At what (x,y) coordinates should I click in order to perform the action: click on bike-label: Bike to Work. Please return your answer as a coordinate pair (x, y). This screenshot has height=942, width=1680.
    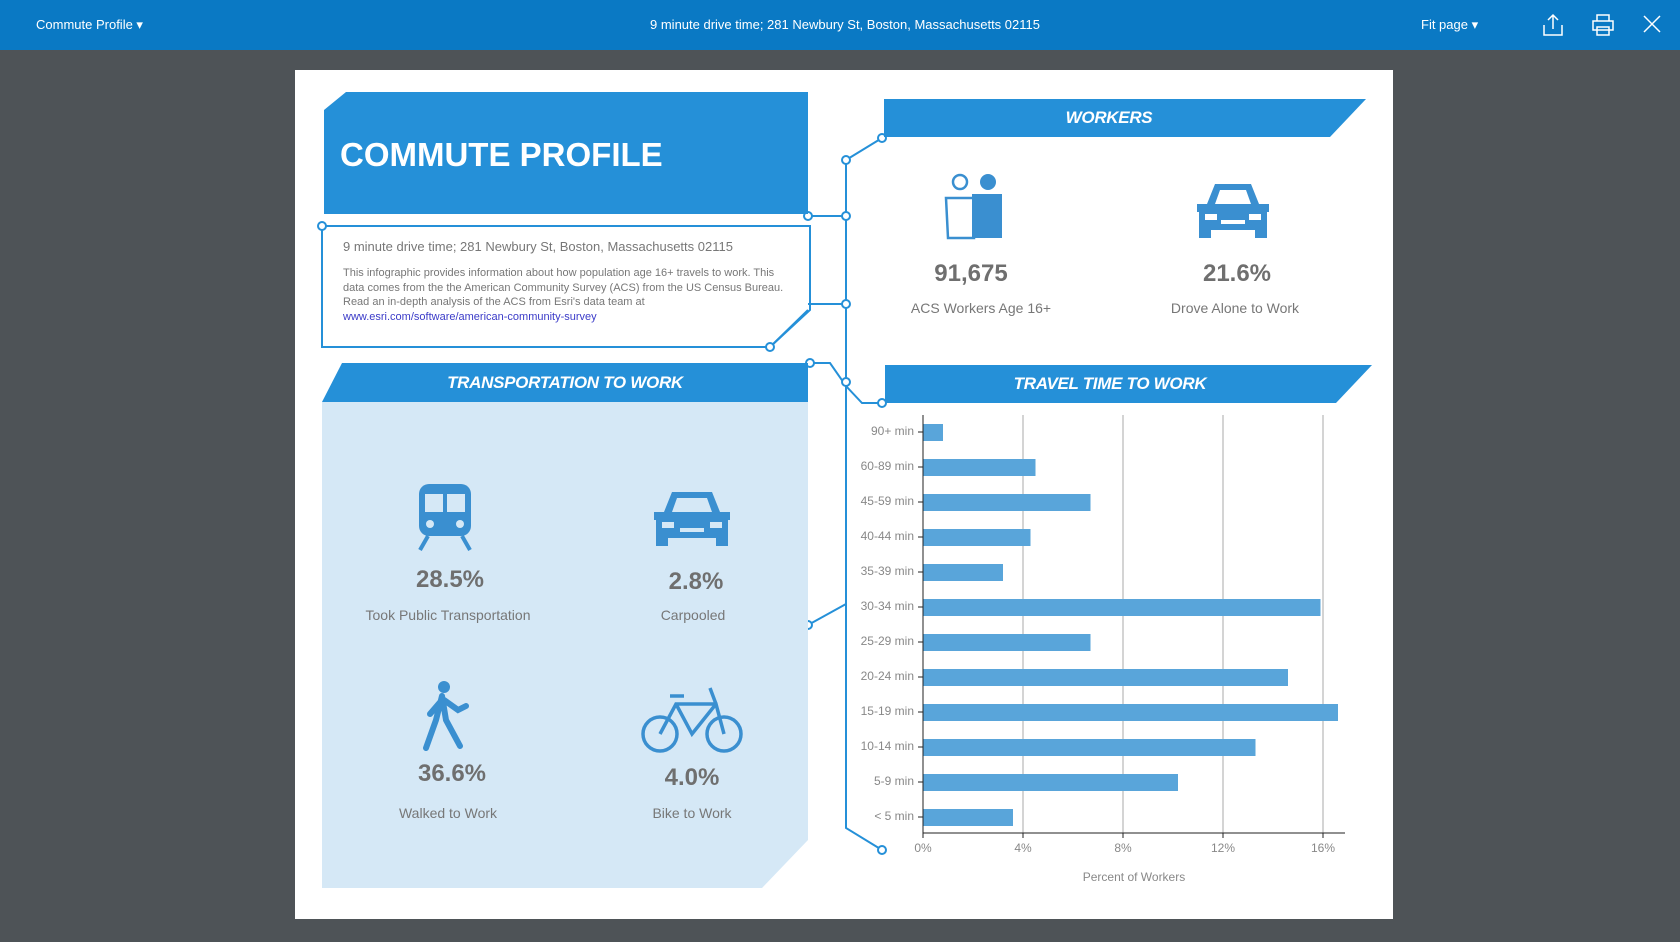
    Looking at the image, I should click on (692, 813).